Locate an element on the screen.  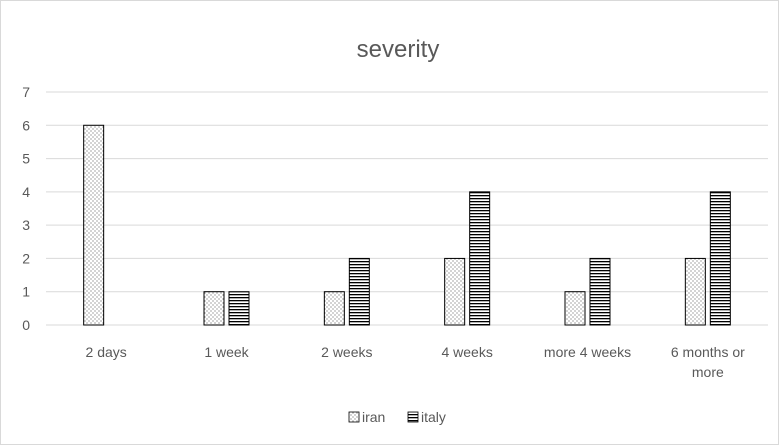
y-tick-label: 0 is located at coordinates (26, 325).